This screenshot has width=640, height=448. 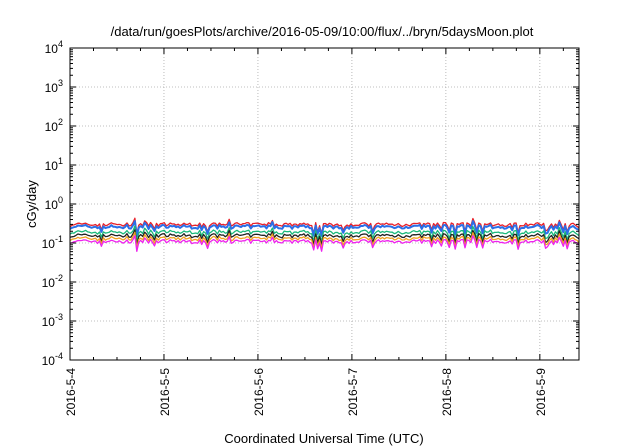 What do you see at coordinates (165, 392) in the screenshot?
I see `x-tick-label: 2016-5-5` at bounding box center [165, 392].